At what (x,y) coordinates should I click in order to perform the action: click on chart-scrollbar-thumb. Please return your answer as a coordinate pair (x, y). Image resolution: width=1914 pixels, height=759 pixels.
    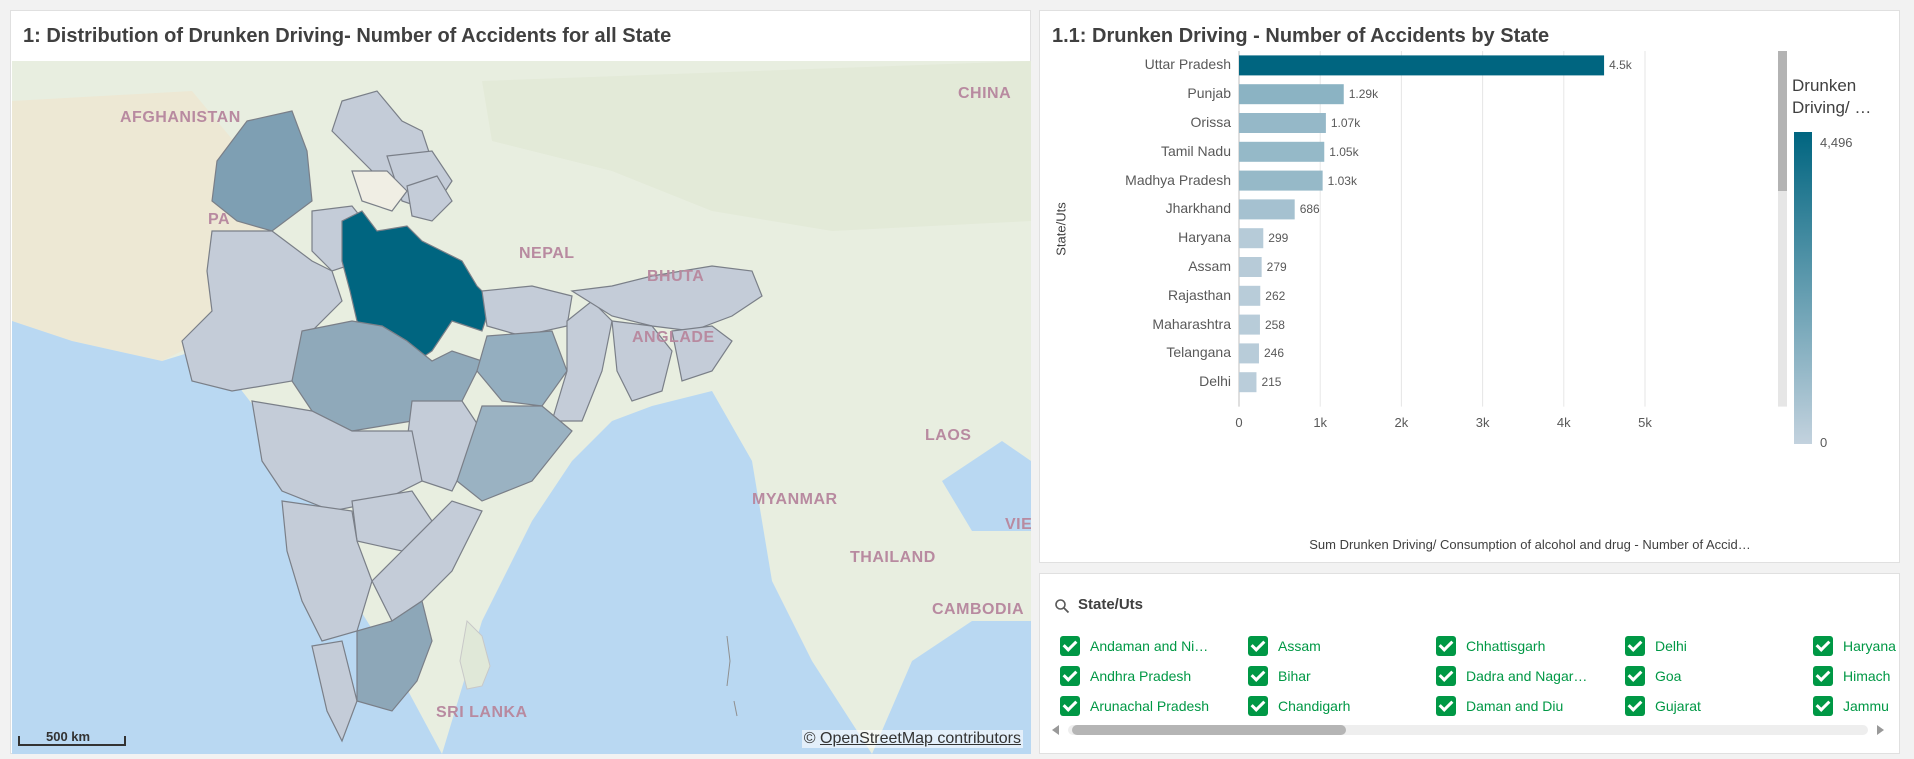
    Looking at the image, I should click on (1782, 121).